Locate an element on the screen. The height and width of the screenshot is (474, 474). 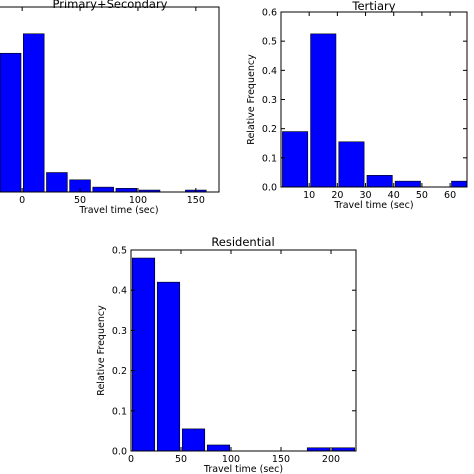
x-tick-label: 20 is located at coordinates (337, 195).